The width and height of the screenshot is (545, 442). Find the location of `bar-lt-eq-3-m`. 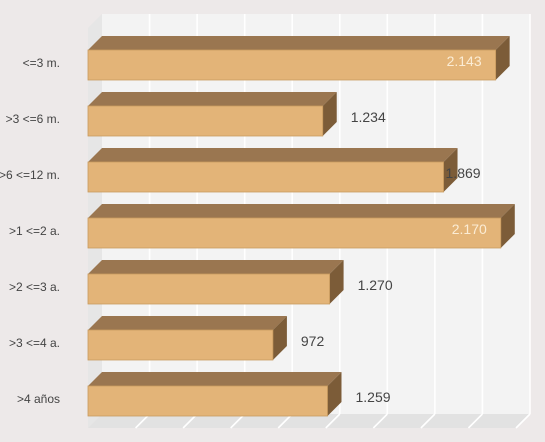

bar-lt-eq-3-m is located at coordinates (298, 58).